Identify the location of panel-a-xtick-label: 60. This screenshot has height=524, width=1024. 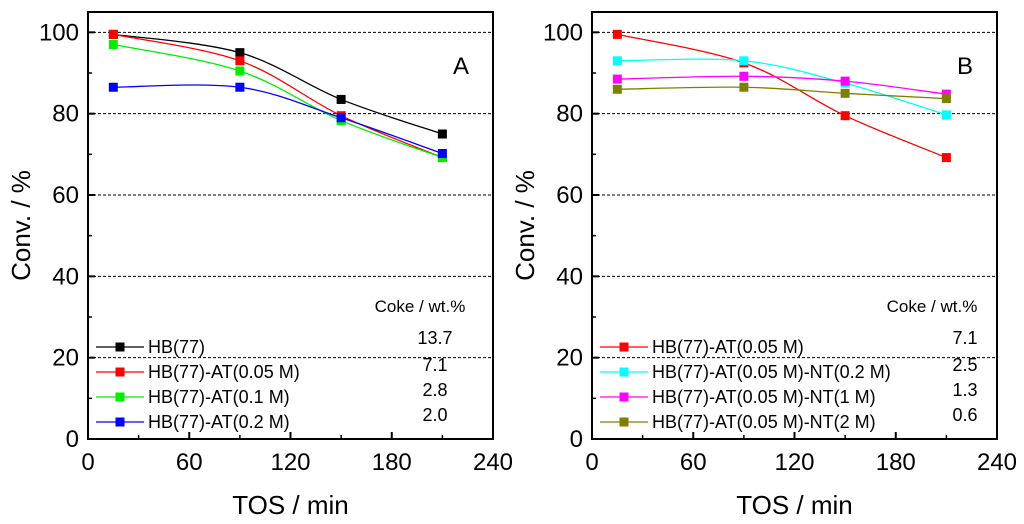
(189, 462).